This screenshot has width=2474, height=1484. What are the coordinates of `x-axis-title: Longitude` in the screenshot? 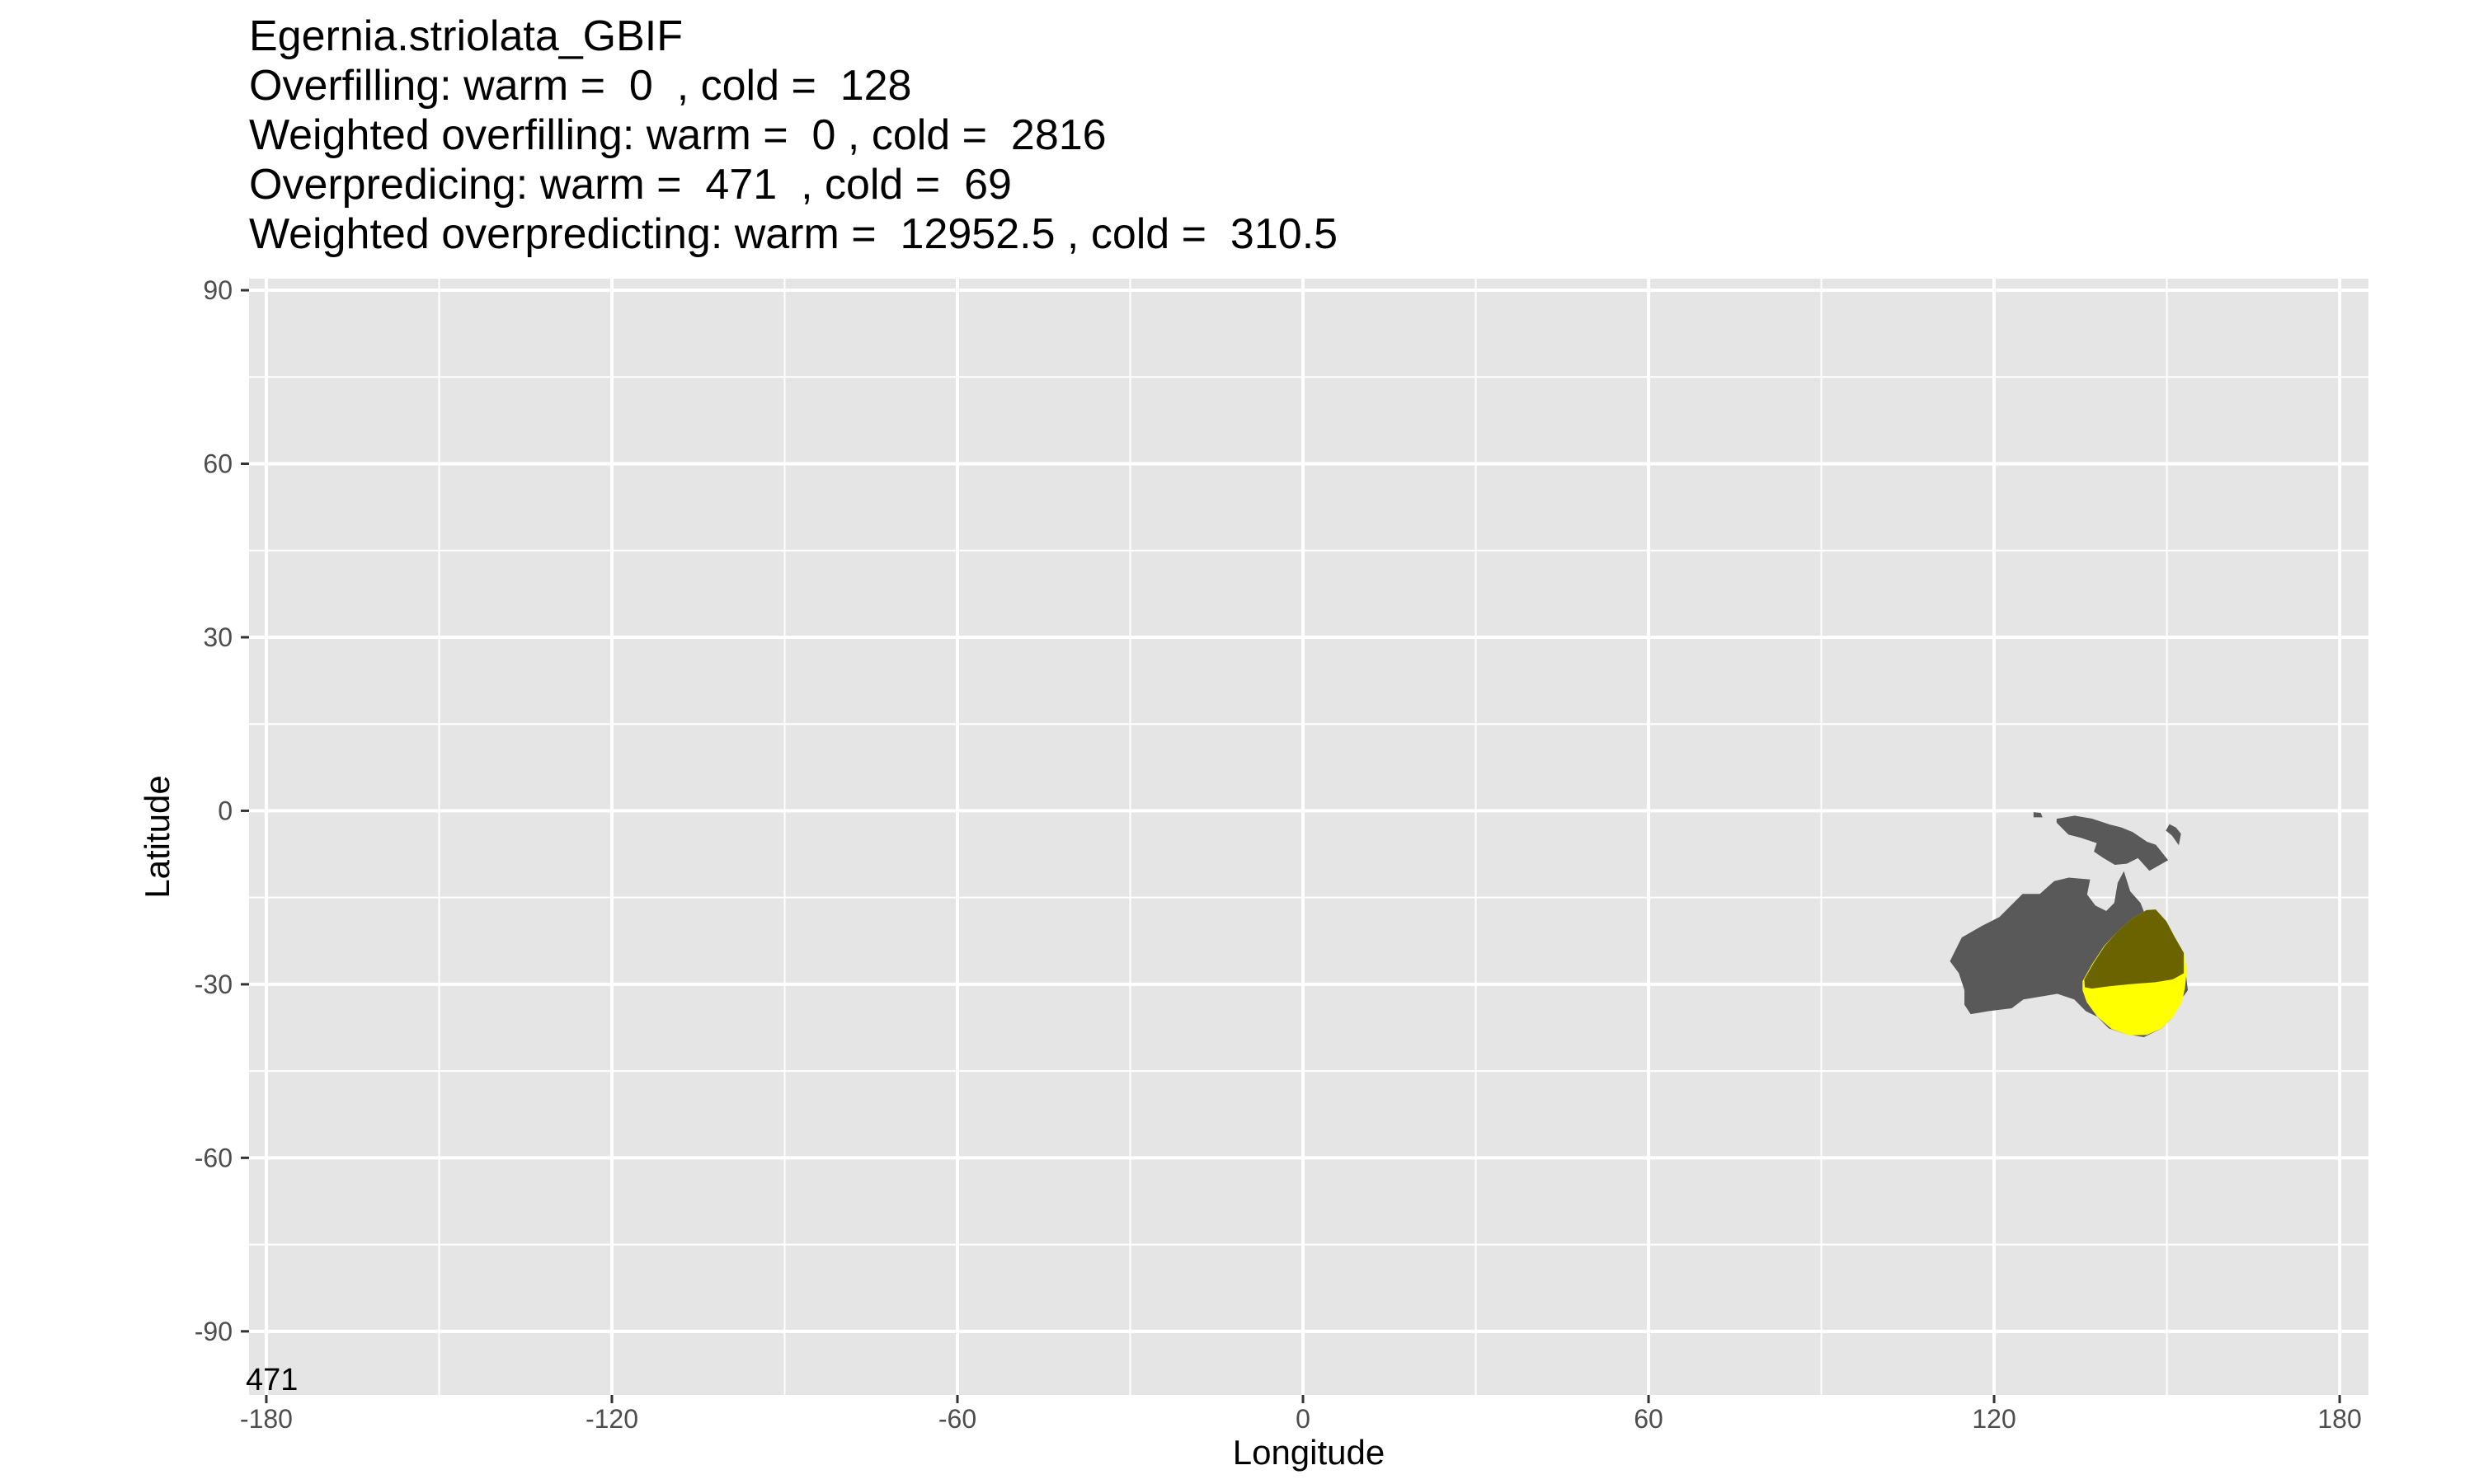 It's located at (1309, 1452).